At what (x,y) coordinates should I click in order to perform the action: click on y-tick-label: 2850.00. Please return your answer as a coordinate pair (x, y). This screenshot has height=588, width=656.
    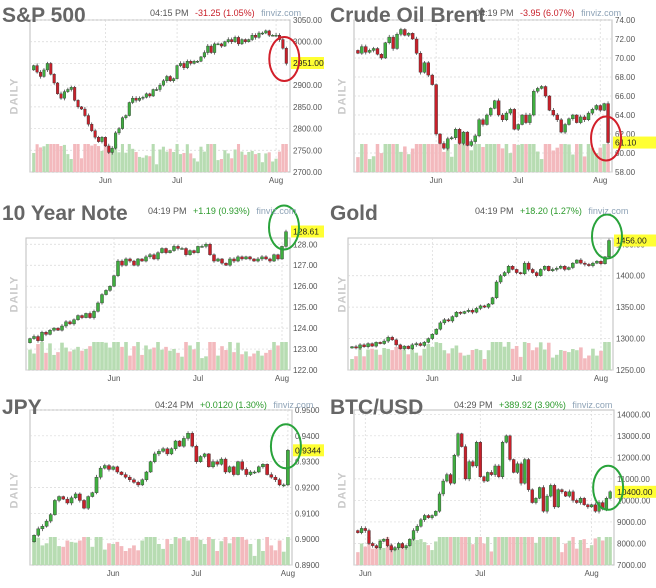
    Looking at the image, I should click on (307, 107).